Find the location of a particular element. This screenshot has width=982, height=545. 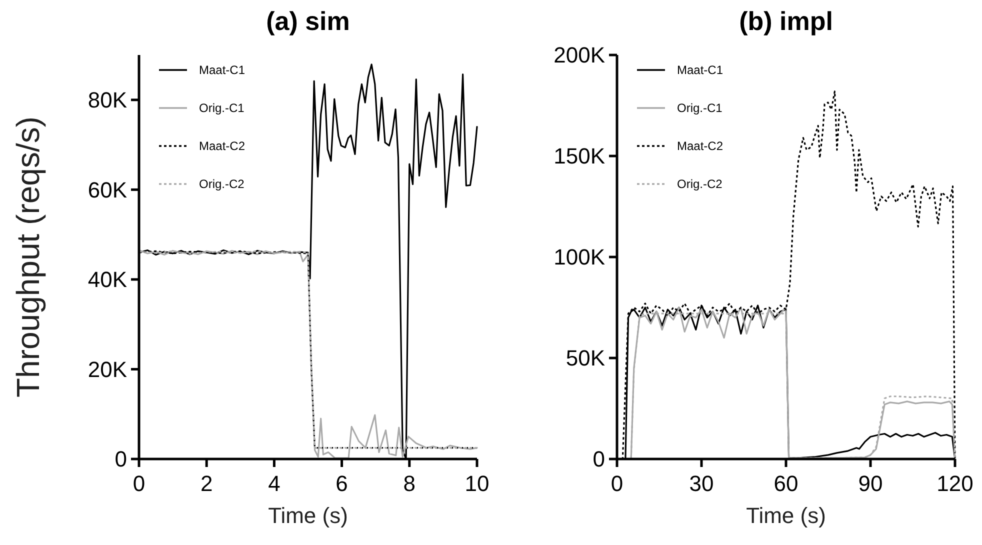

x-tick-label: 90 is located at coordinates (870, 483).